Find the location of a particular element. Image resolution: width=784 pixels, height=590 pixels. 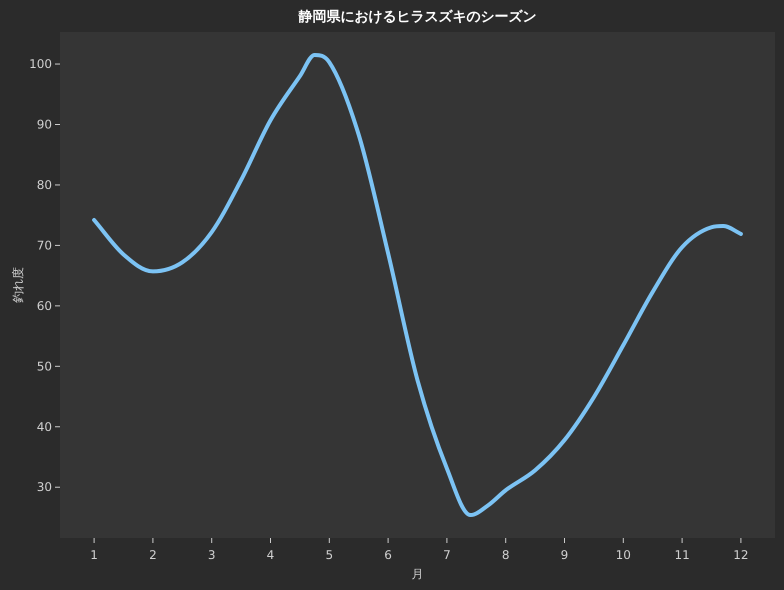

y-tick-label: 80 is located at coordinates (44, 185).